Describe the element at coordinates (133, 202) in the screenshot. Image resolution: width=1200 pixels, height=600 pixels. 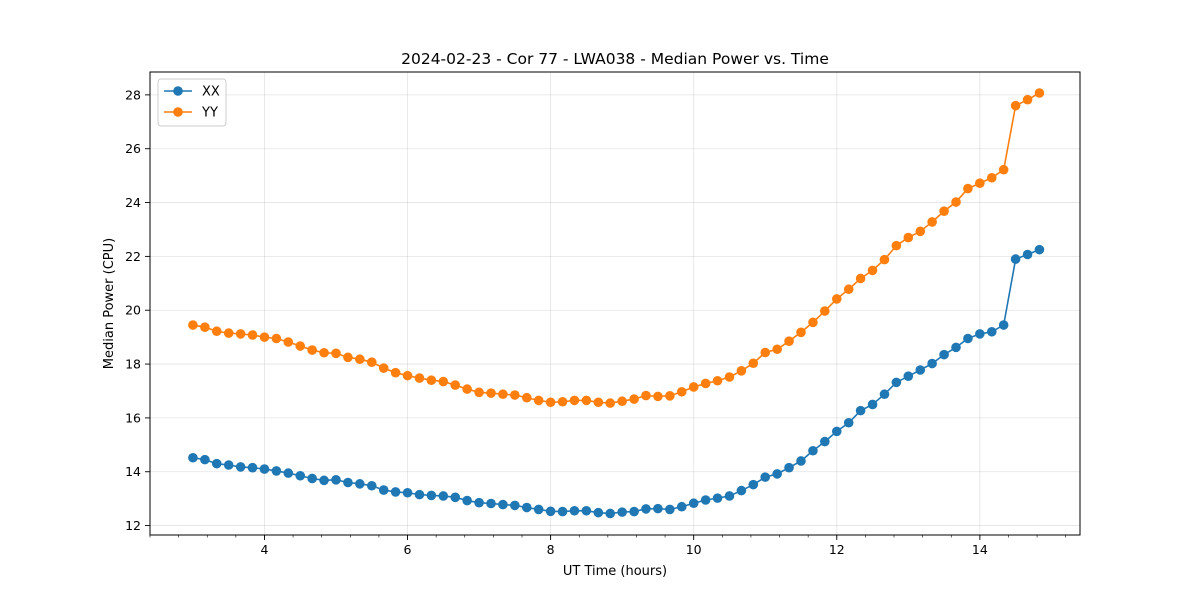
I see `y-tick-label: 24` at that location.